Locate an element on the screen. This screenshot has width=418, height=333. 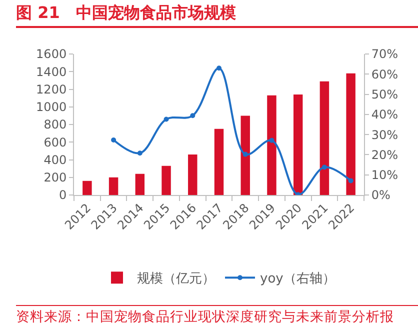
y2-tick-label: 10% is located at coordinates (384, 175).